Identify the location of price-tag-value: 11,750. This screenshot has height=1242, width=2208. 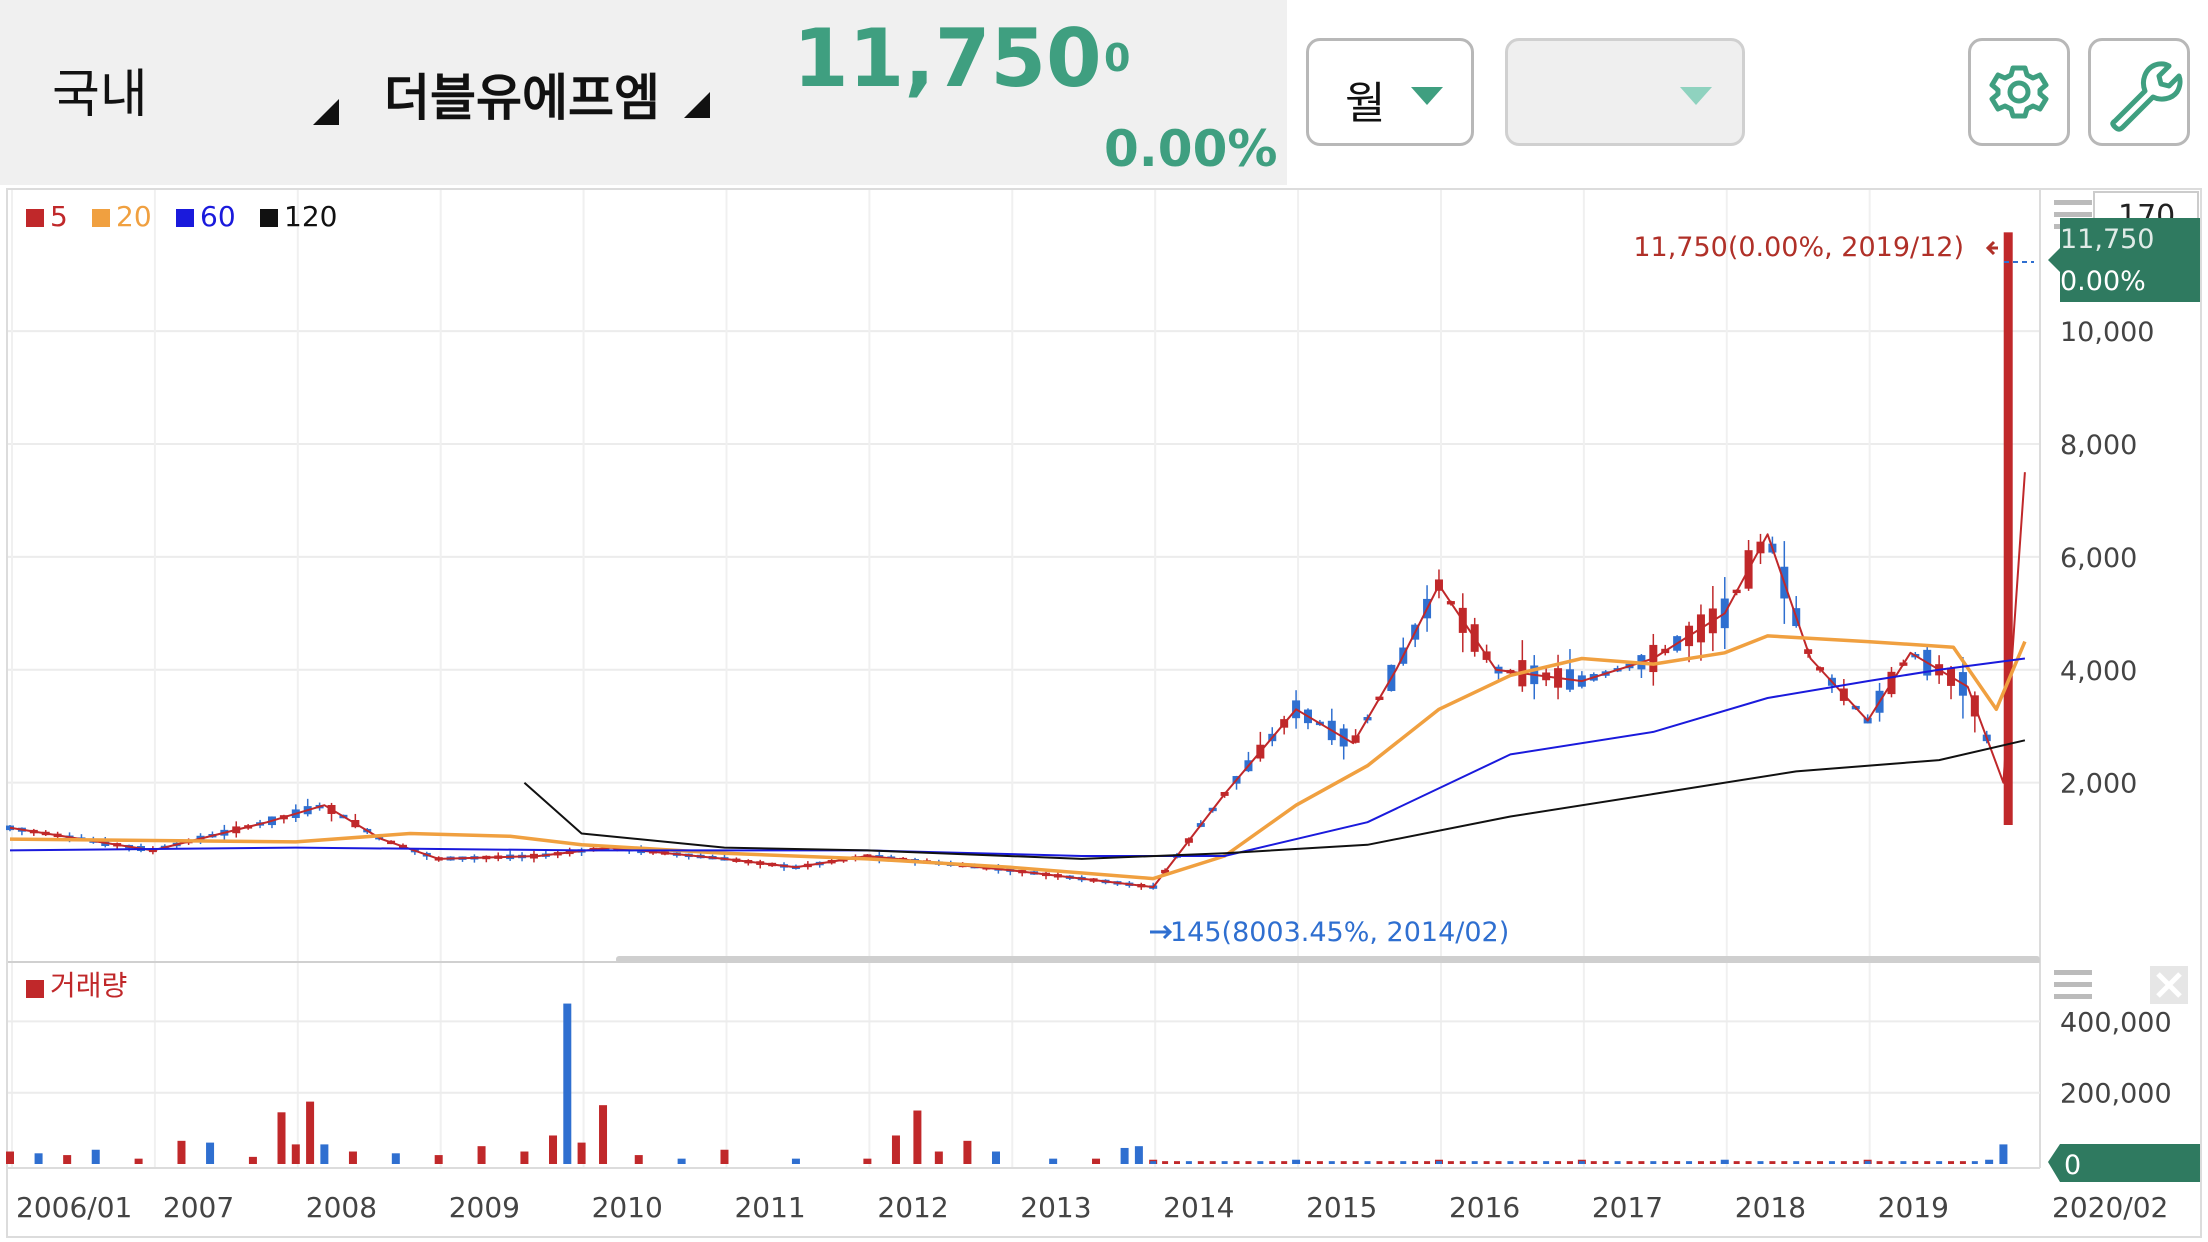
(2107, 239).